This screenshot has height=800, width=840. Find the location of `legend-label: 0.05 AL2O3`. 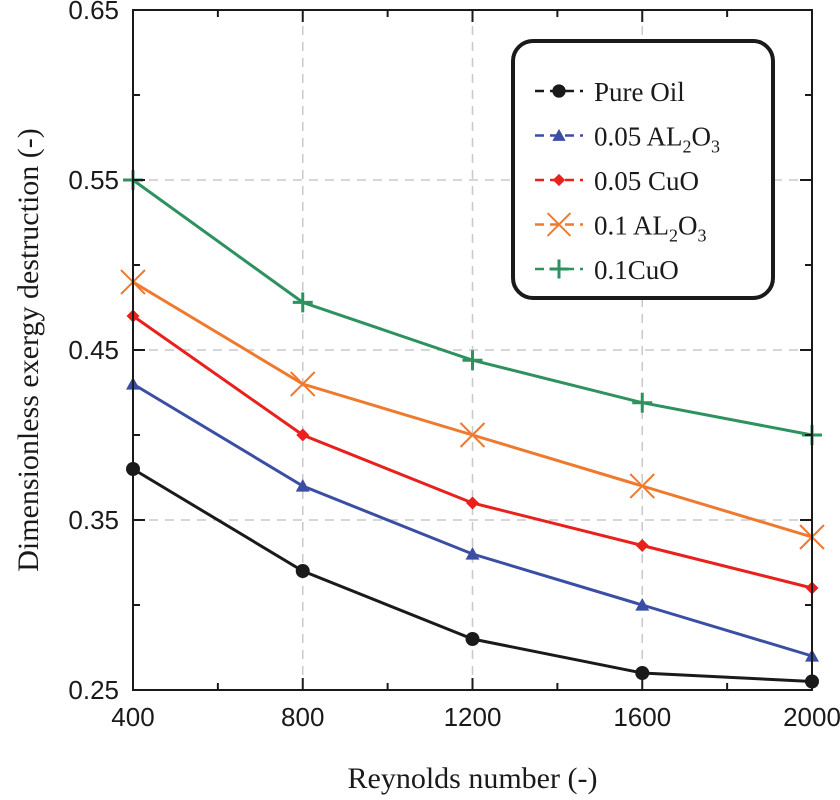

legend-label: 0.05 AL2O3 is located at coordinates (657, 139).